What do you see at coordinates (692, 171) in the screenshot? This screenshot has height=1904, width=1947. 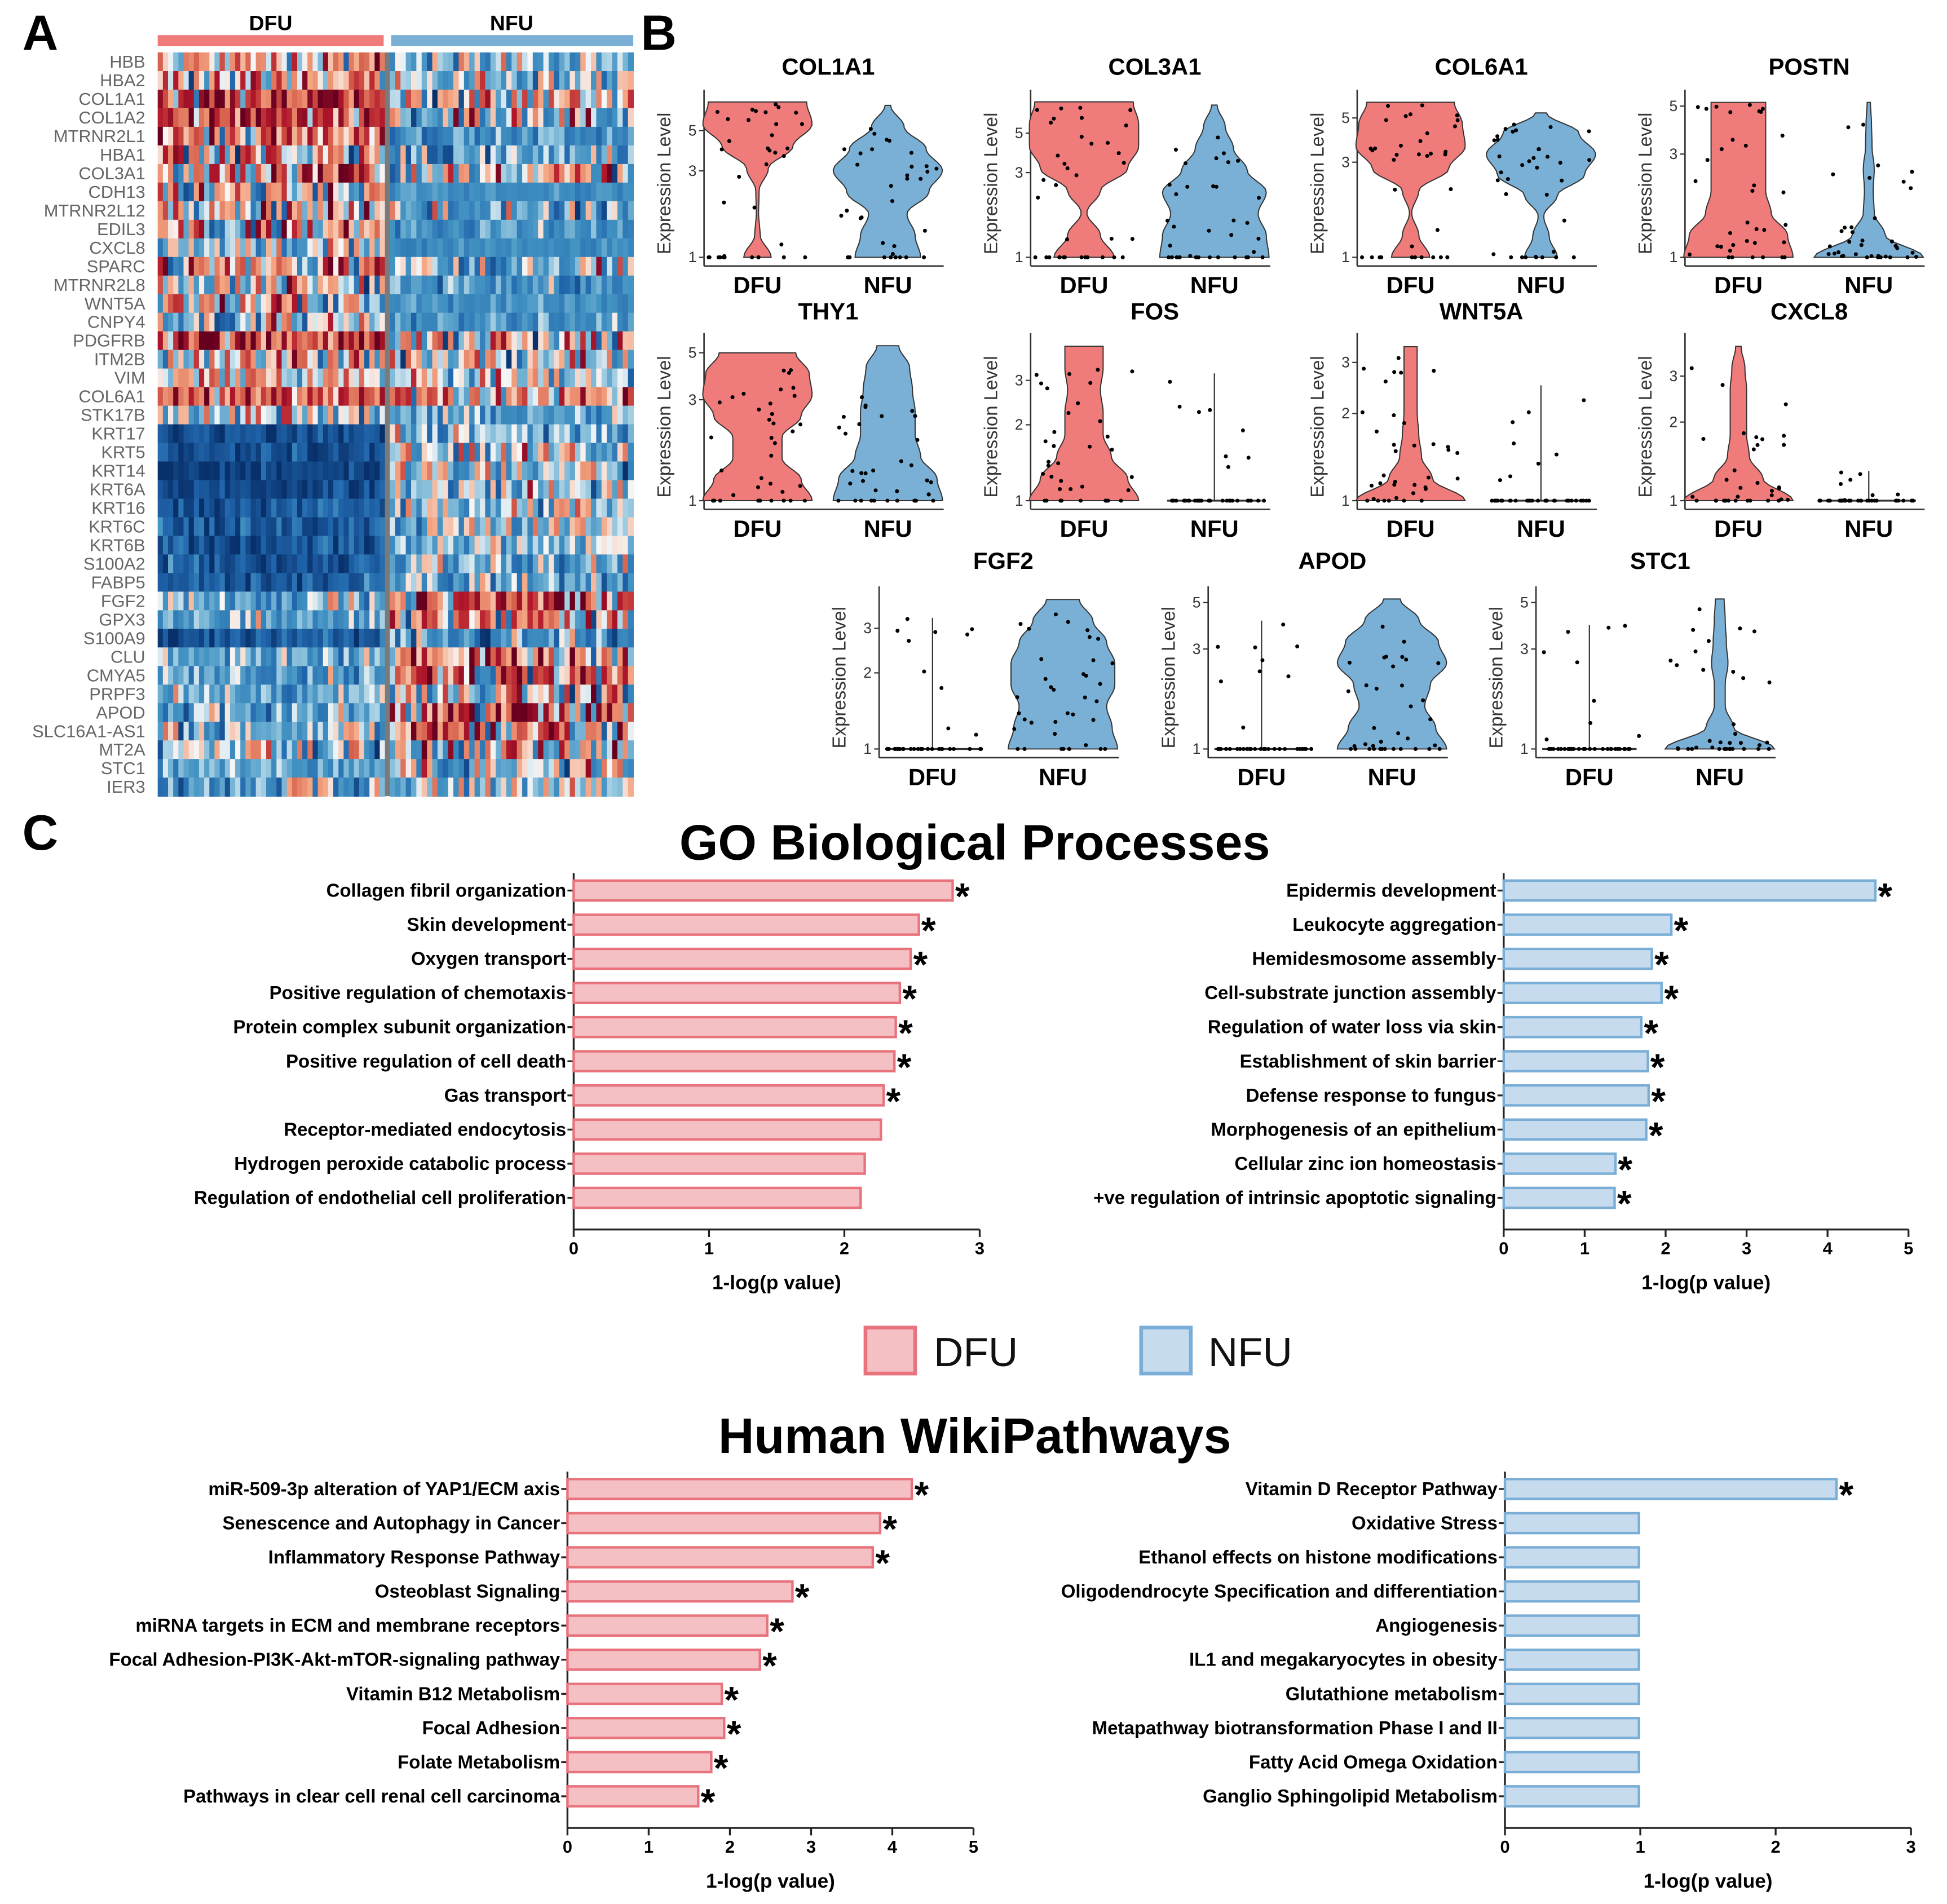 I see `y-tick-label: 3` at bounding box center [692, 171].